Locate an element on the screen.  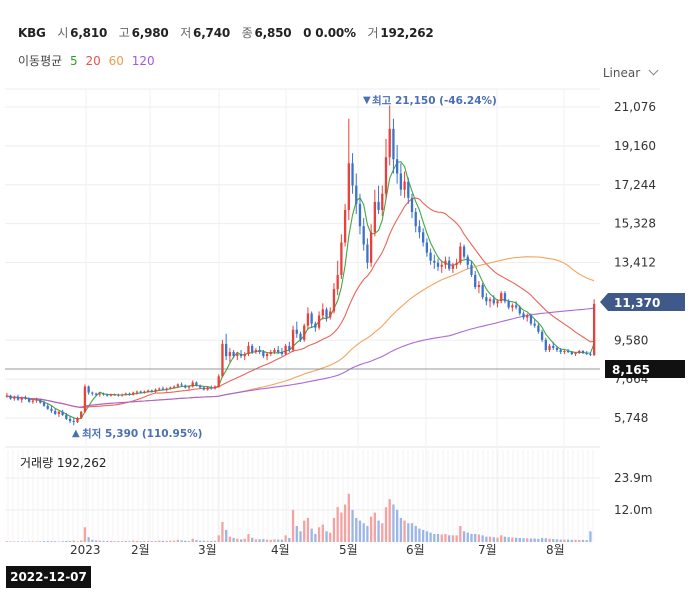
ma-60: 60 is located at coordinates (116, 61).